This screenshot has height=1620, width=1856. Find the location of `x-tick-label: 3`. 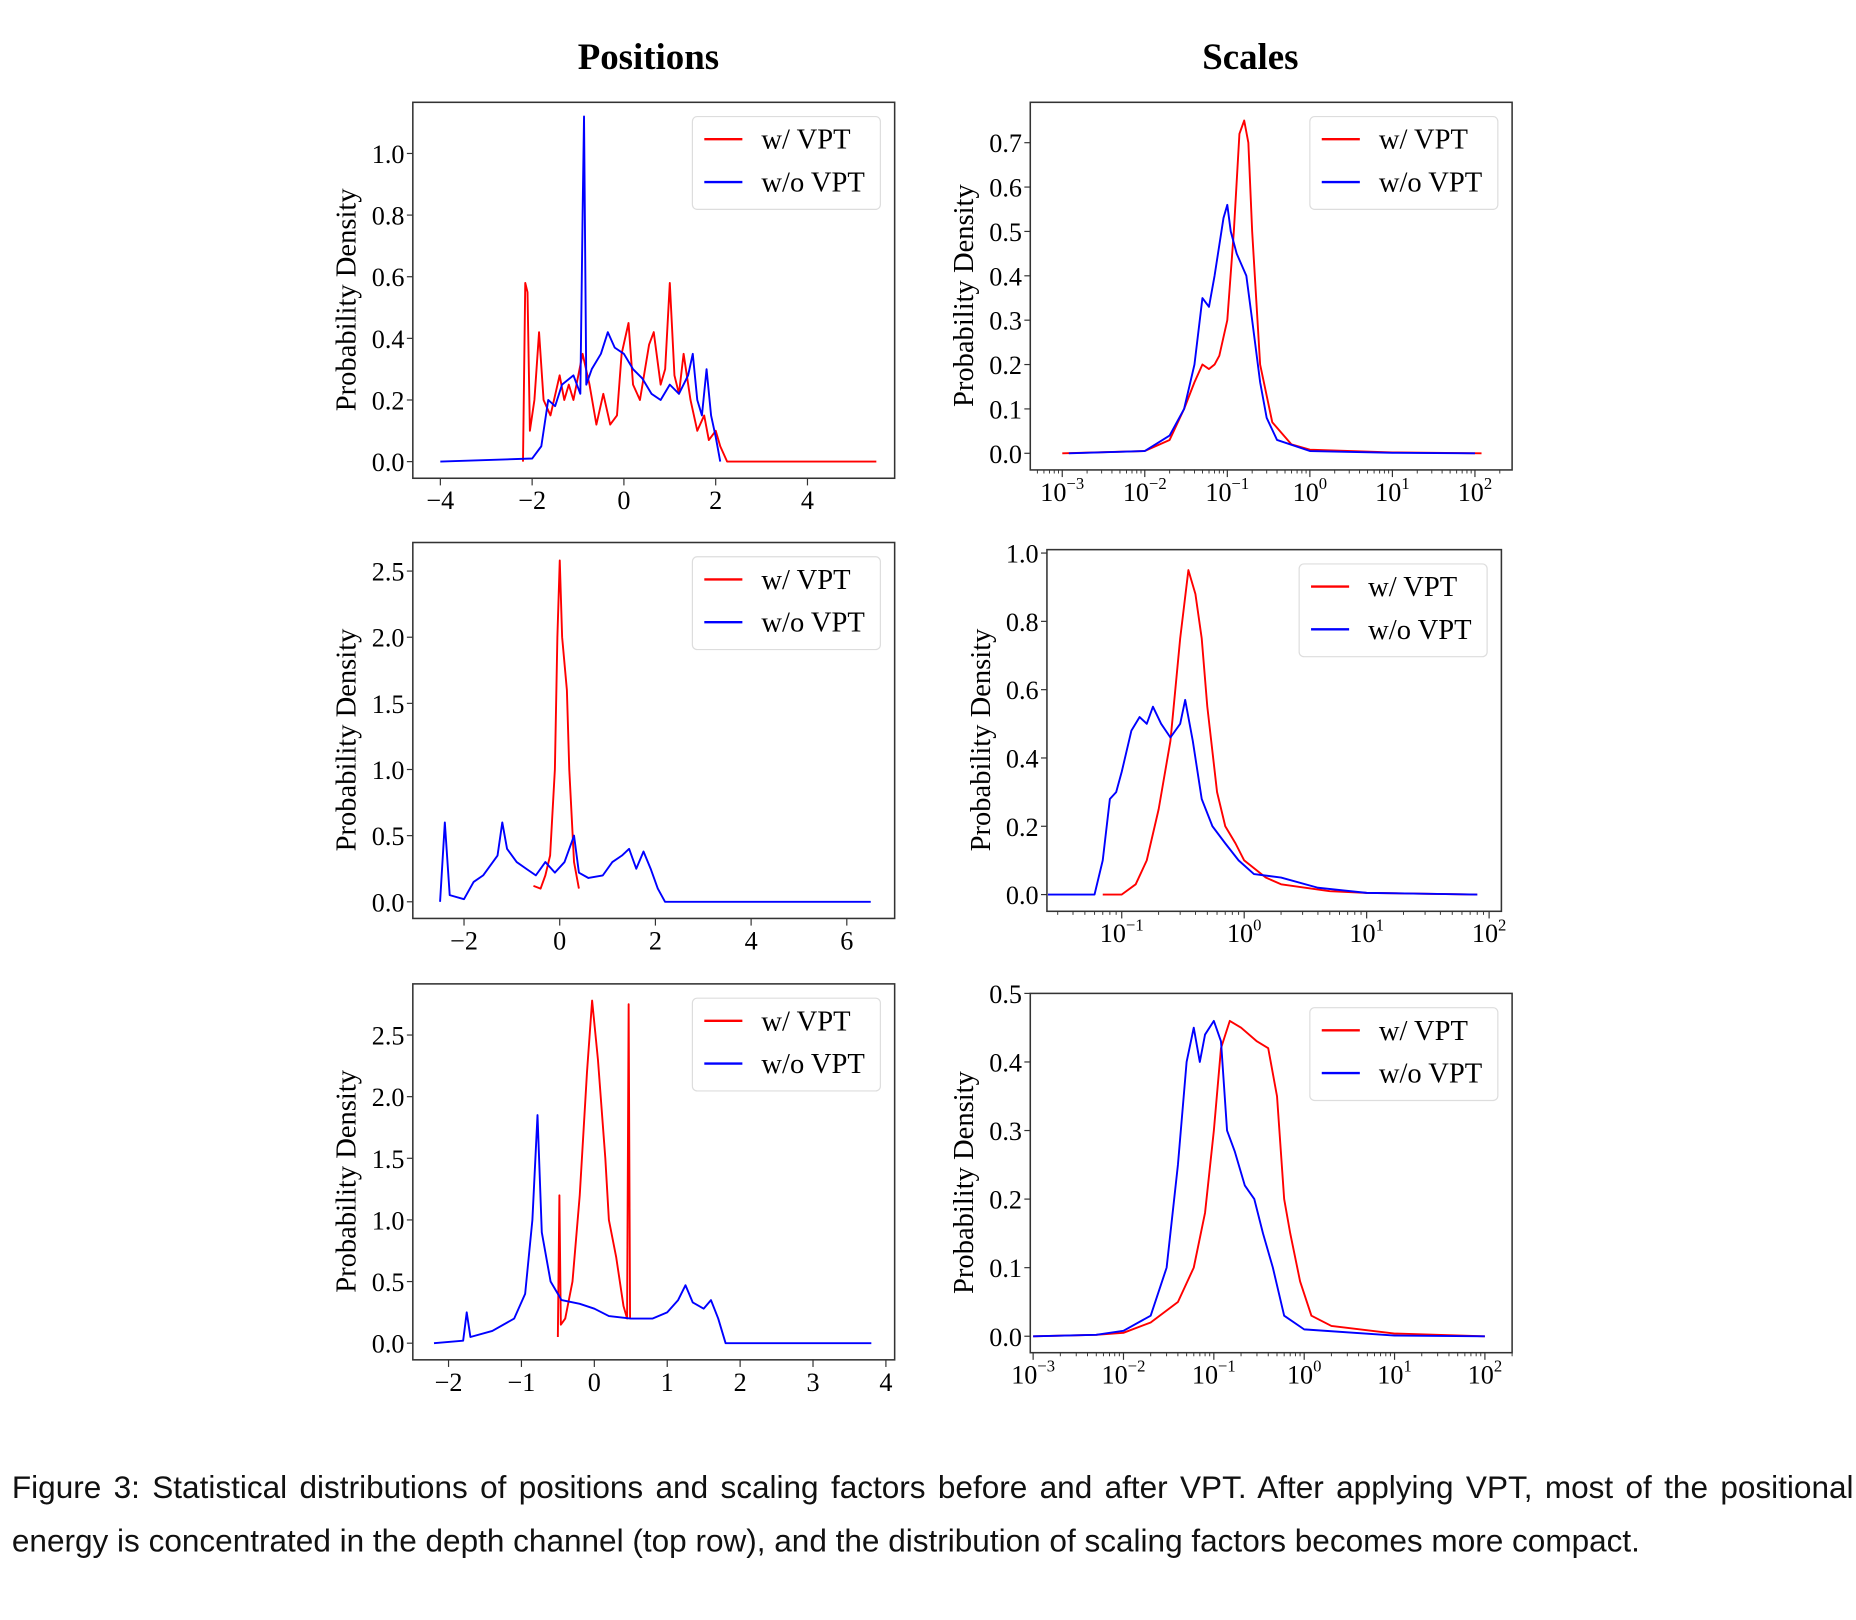

x-tick-label: 3 is located at coordinates (812, 1382).